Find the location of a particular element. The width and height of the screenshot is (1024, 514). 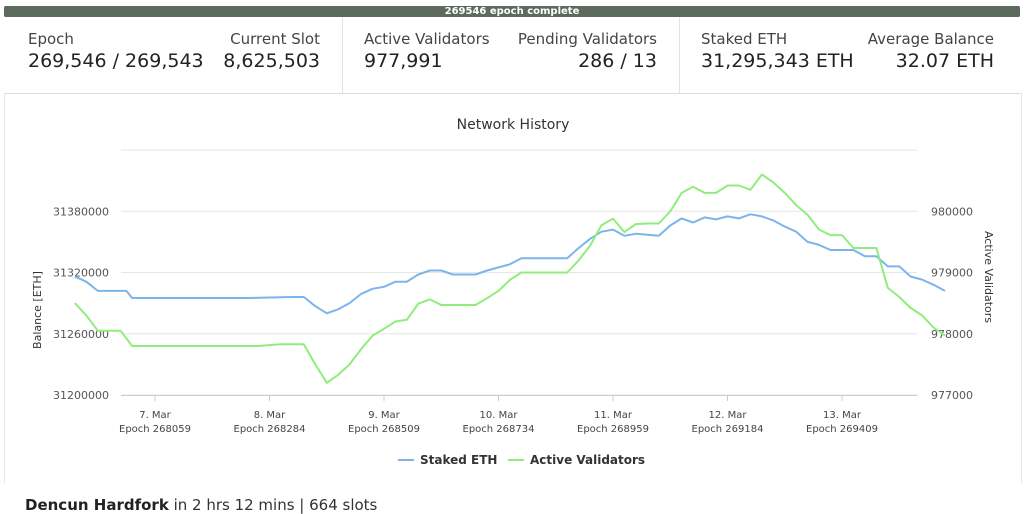

y-axis-label: Balance [ETH] is located at coordinates (37, 310).